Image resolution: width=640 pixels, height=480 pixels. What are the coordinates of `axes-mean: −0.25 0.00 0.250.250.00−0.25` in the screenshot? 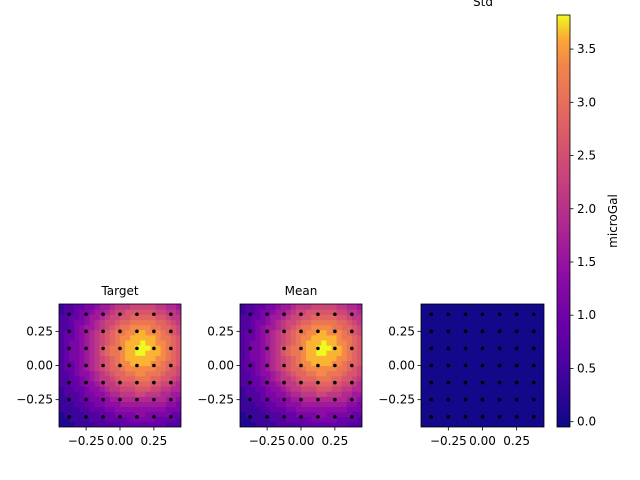 It's located at (280, 375).